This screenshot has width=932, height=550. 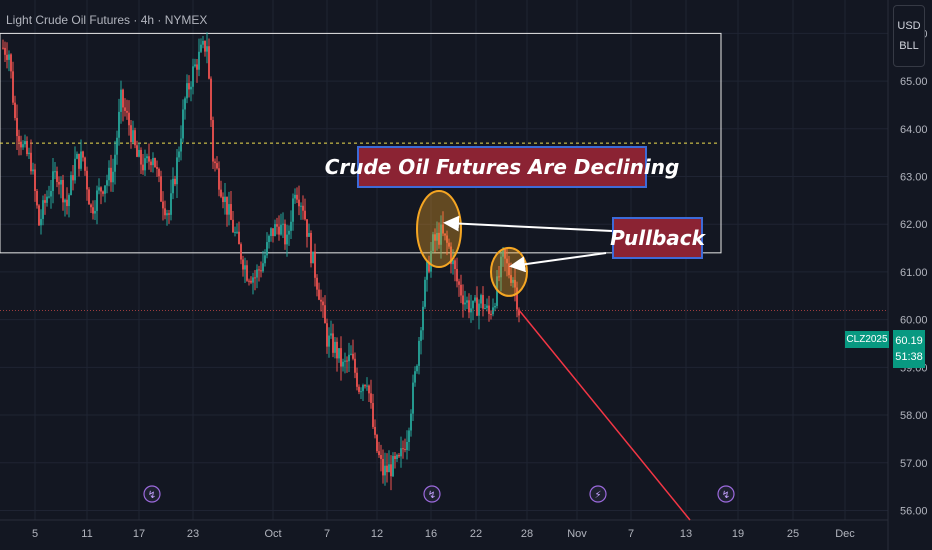 What do you see at coordinates (909, 341) in the screenshot?
I see `price-tag-value: 60.19` at bounding box center [909, 341].